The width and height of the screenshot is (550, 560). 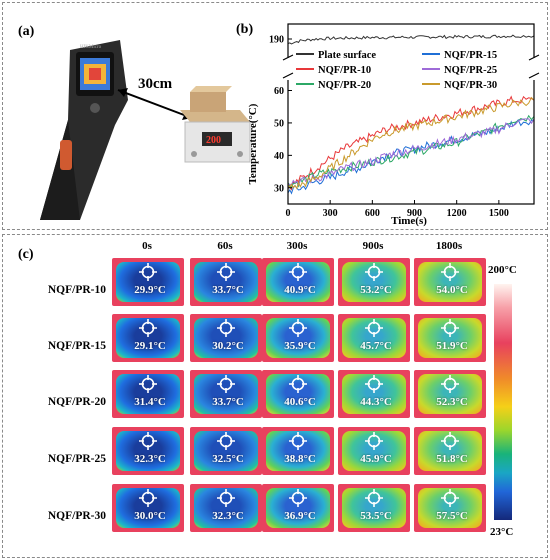 What do you see at coordinates (452, 459) in the screenshot?
I see `temperature-reading: 51.8°C` at bounding box center [452, 459].